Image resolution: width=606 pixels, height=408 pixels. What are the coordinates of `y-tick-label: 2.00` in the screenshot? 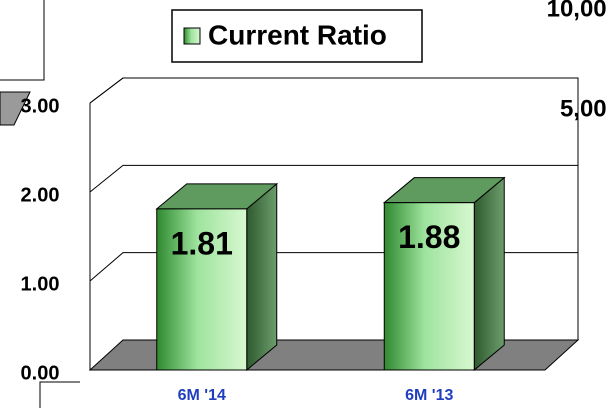 It's located at (40, 195).